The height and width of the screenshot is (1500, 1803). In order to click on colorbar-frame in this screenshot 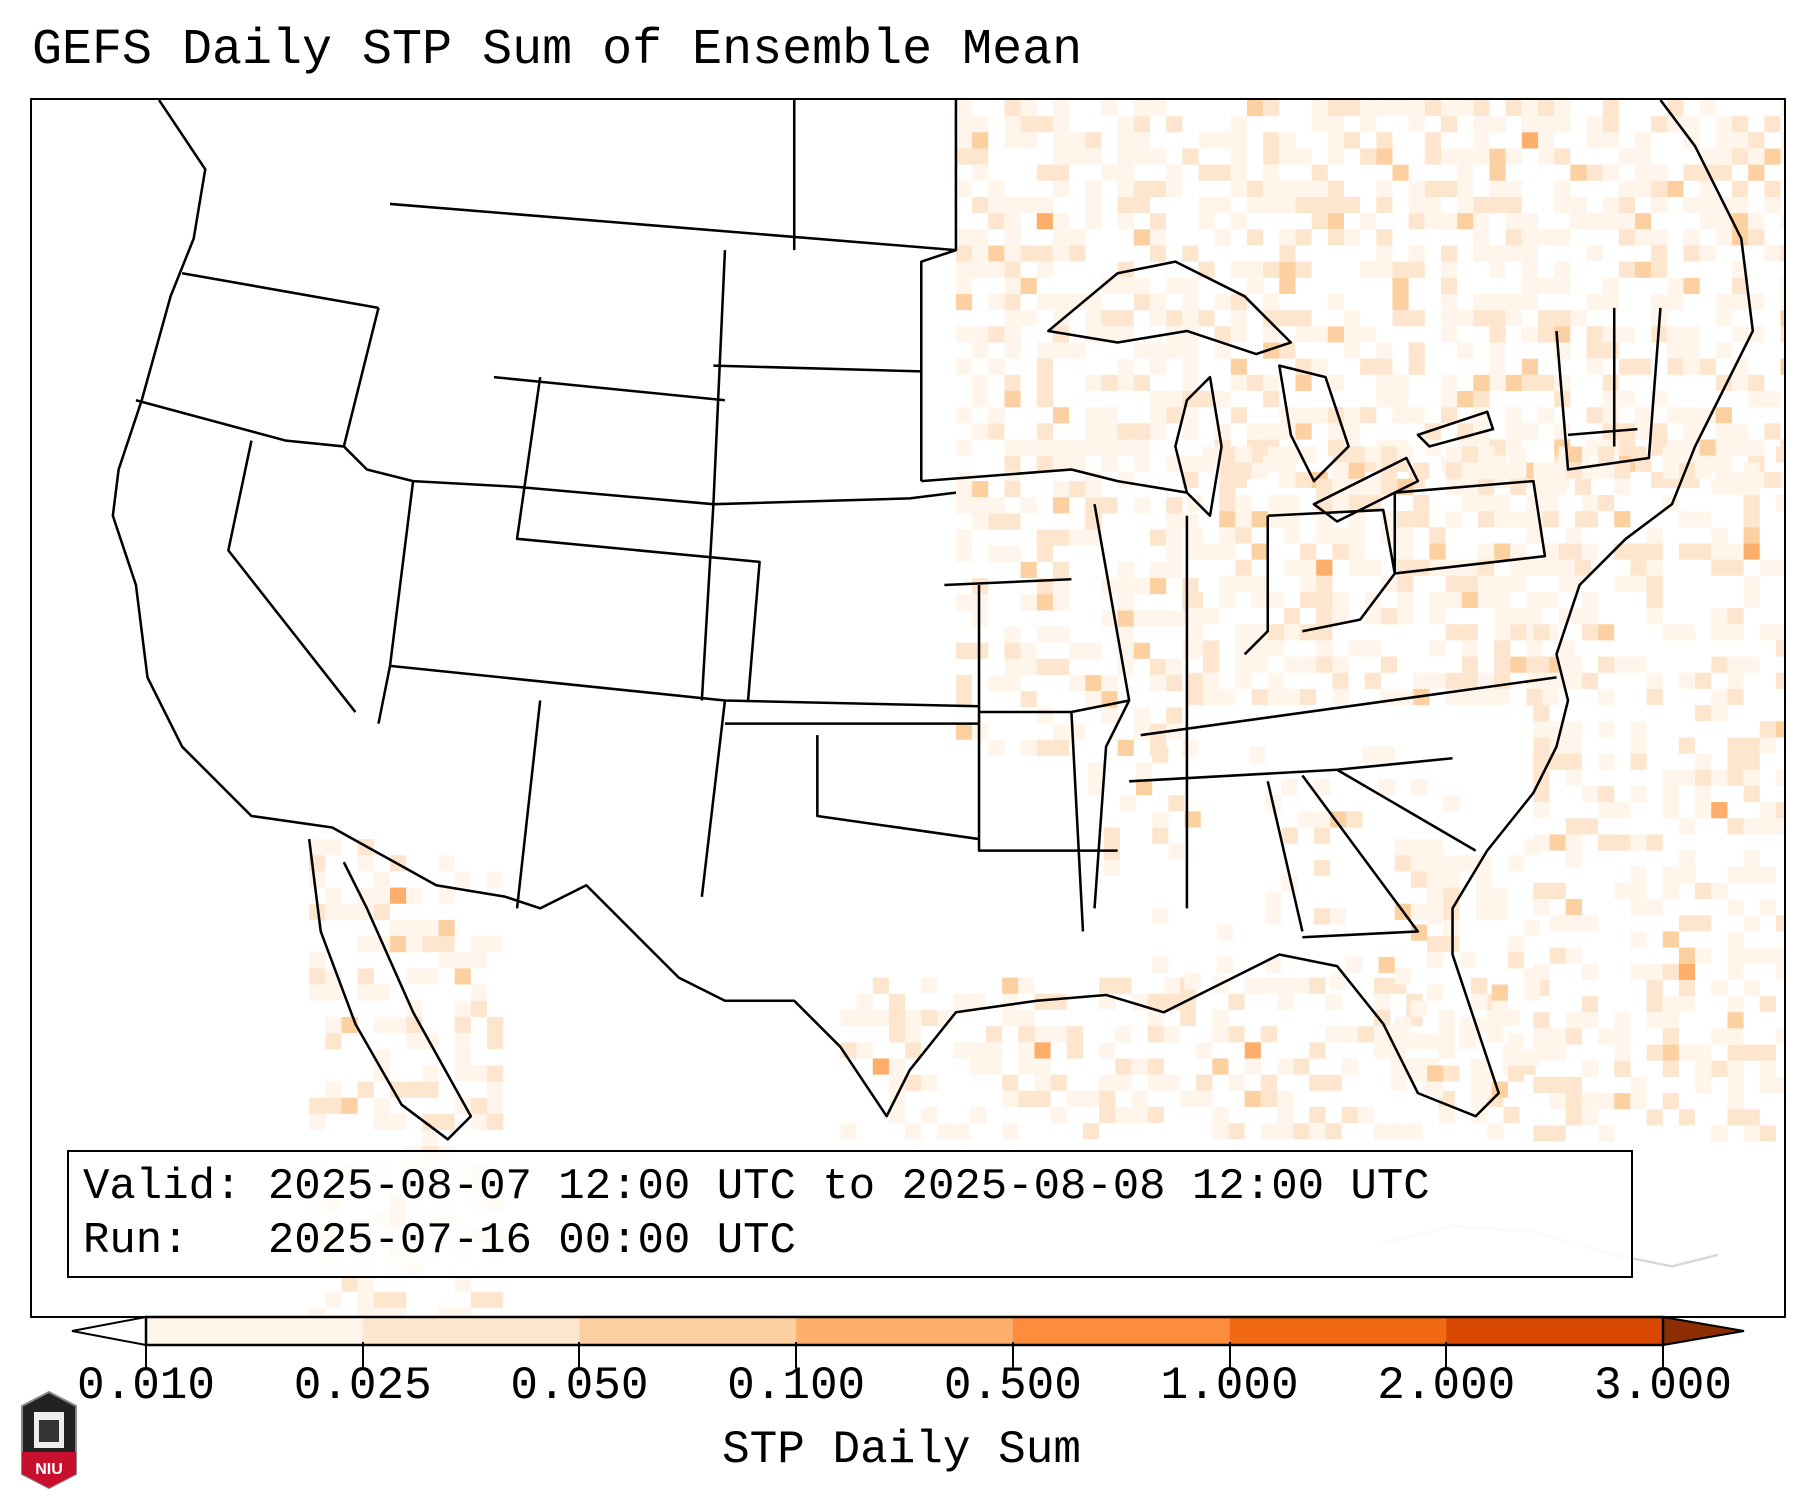, I will do `click(904, 1331)`.